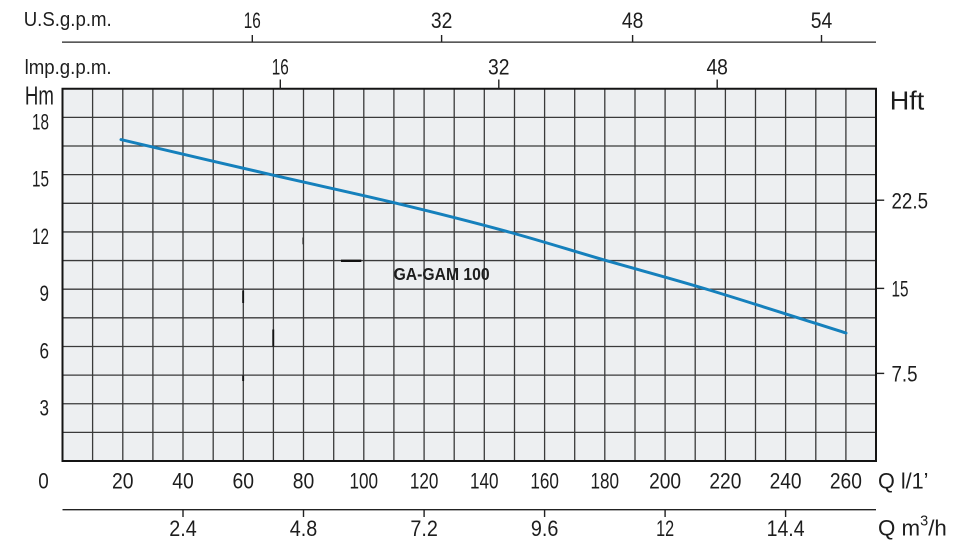 This screenshot has width=960, height=553. Describe the element at coordinates (244, 481) in the screenshot. I see `svg-text: 60` at that location.